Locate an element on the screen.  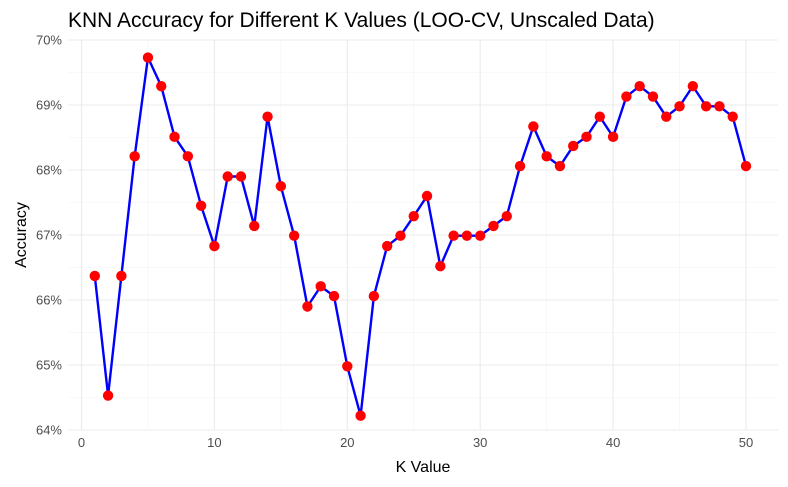
y-tick-label: 70% is located at coordinates (49, 40).